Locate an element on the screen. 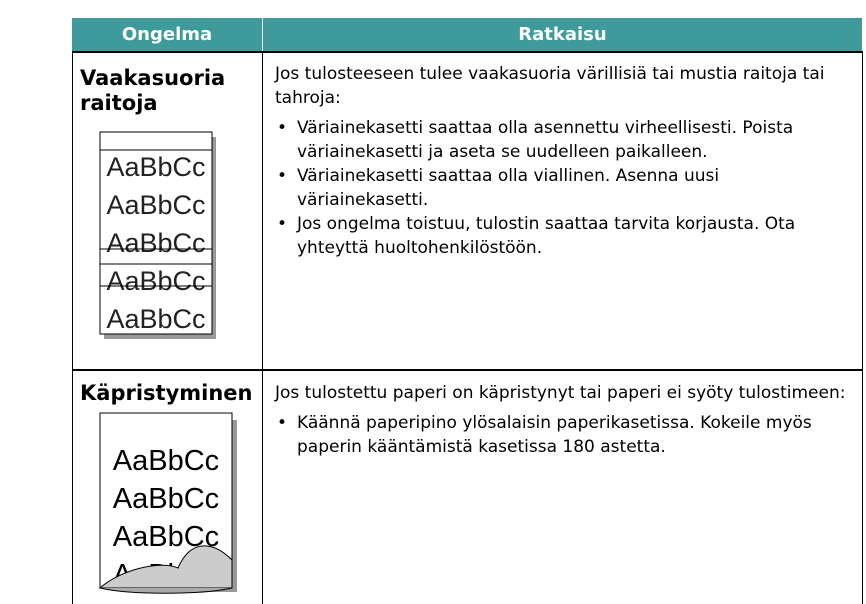 This screenshot has width=866, height=604. problem-title: Käpristyminen is located at coordinates (166, 393).